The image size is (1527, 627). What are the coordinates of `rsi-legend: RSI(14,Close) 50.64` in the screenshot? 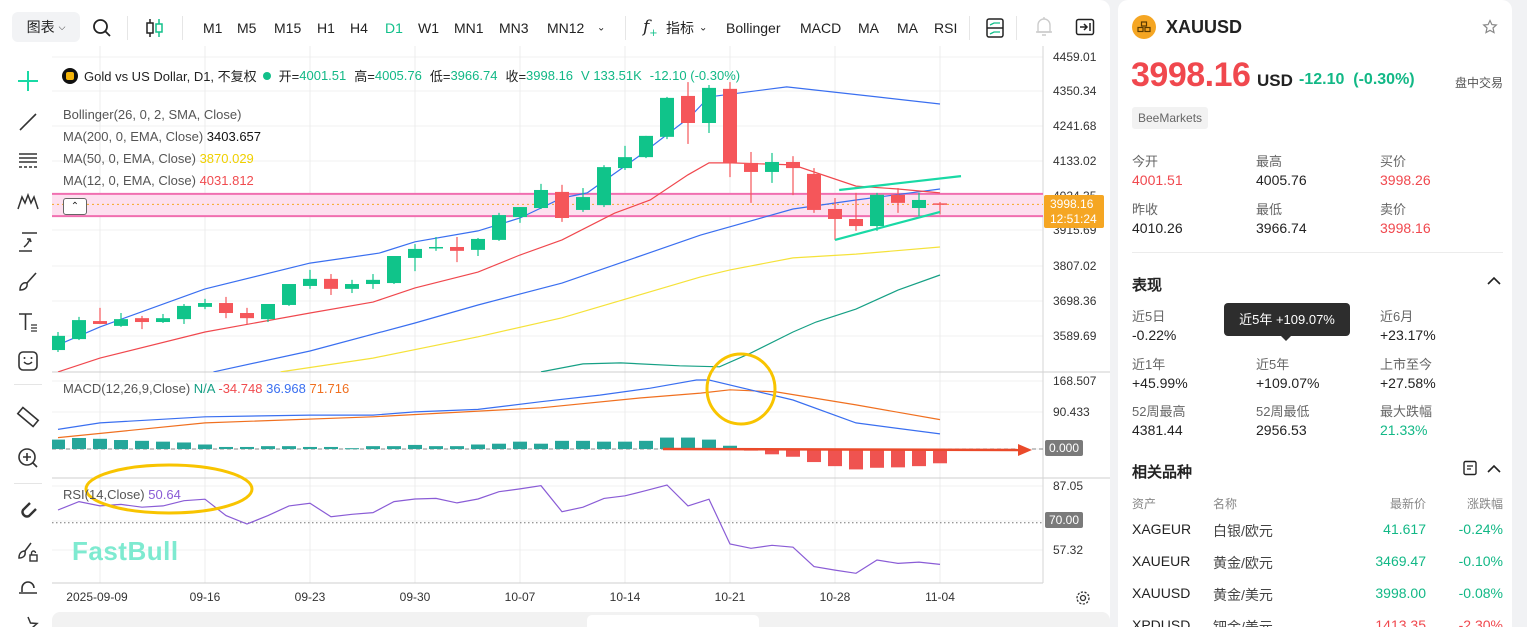 It's located at (122, 494).